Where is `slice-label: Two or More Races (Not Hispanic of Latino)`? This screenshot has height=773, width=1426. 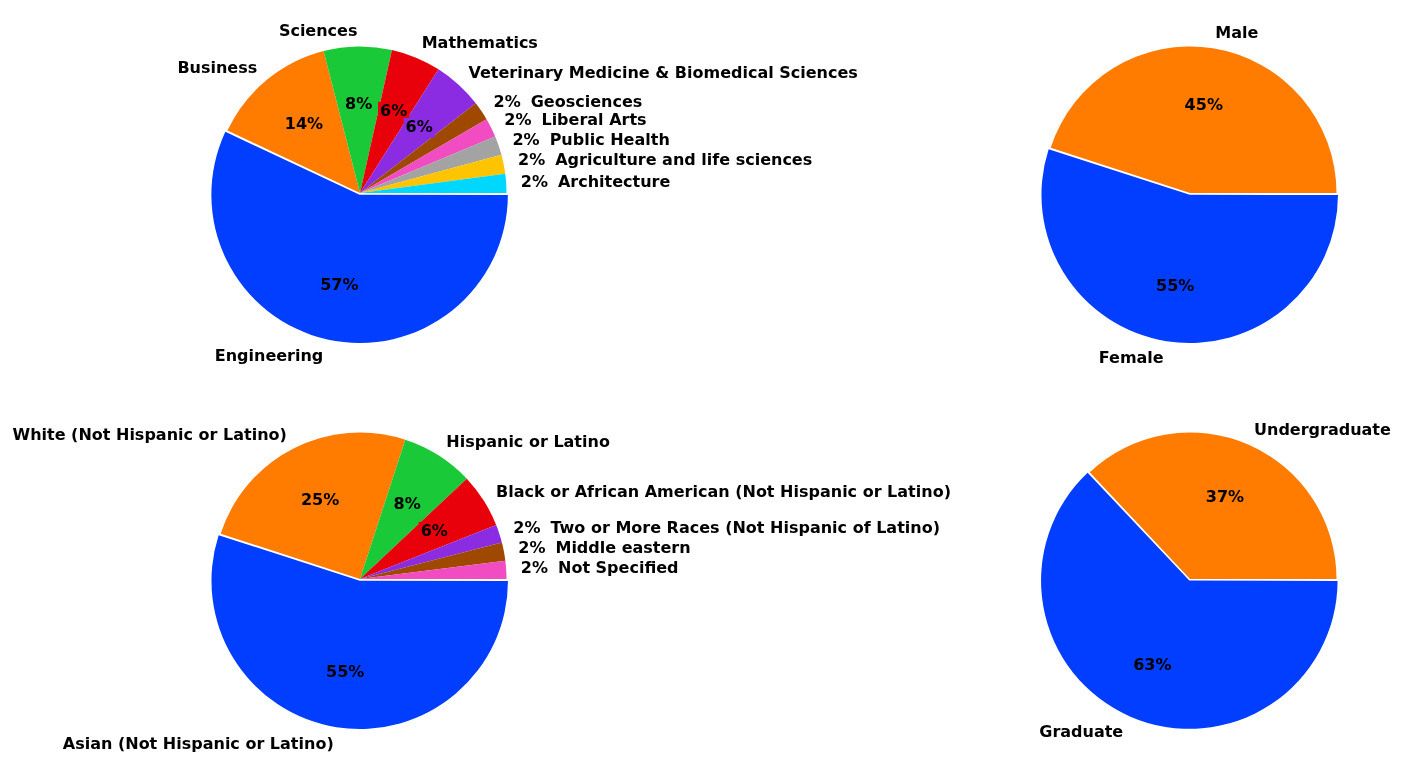 slice-label: Two or More Races (Not Hispanic of Latino) is located at coordinates (745, 528).